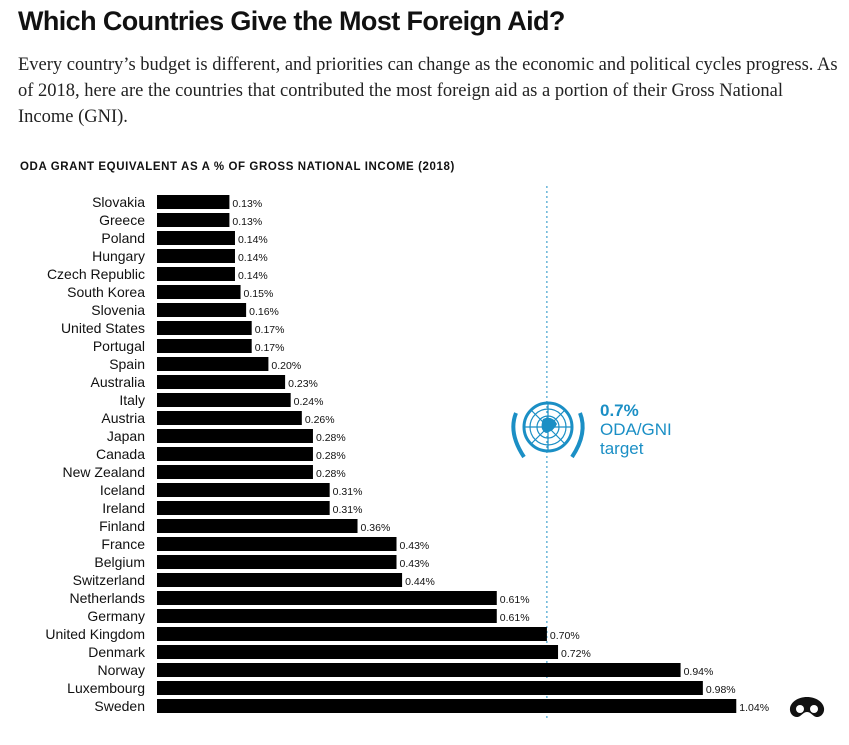 This screenshot has height=745, width=849. What do you see at coordinates (122, 220) in the screenshot?
I see `category-label: Greece` at bounding box center [122, 220].